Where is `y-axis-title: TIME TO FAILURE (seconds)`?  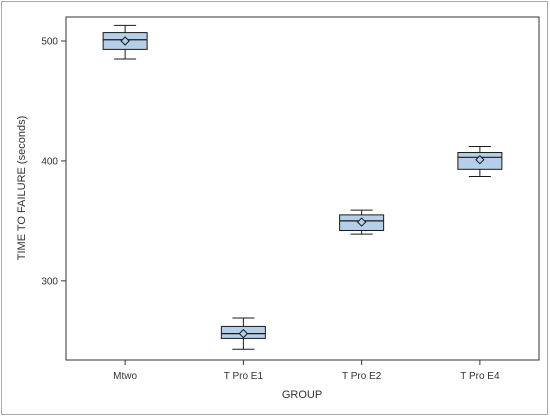 y-axis-title: TIME TO FAILURE (seconds) is located at coordinates (22, 188).